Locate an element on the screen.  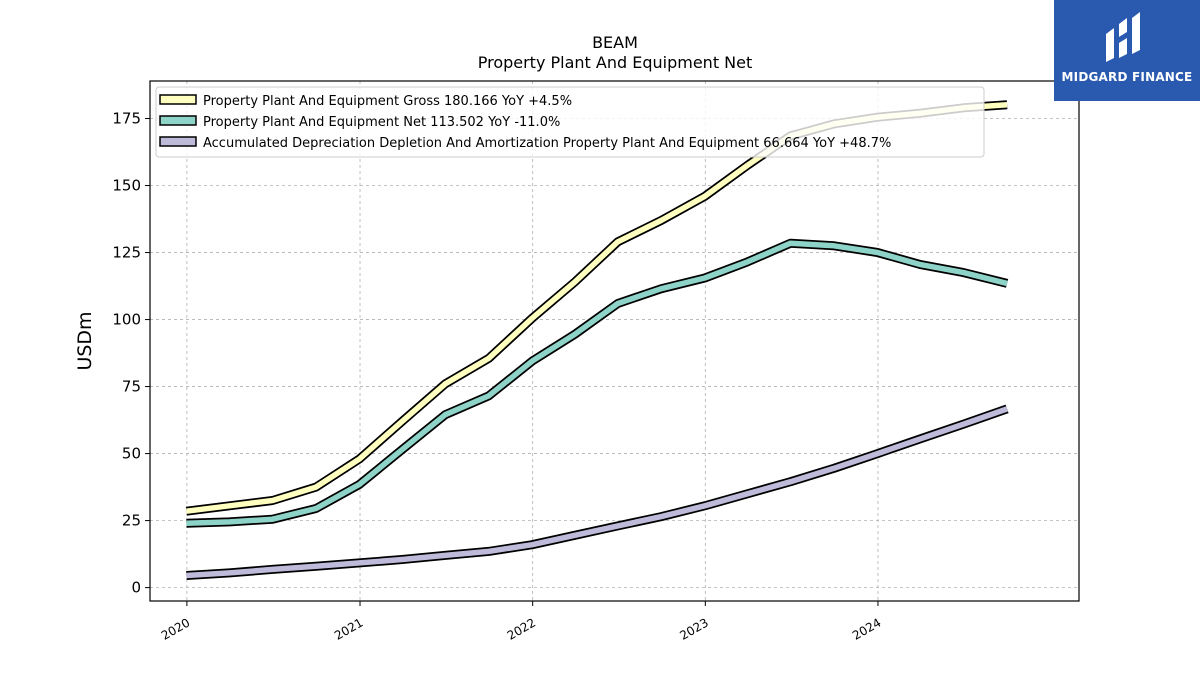
brand-logo: MIDGARD FINANCE is located at coordinates (1127, 50).